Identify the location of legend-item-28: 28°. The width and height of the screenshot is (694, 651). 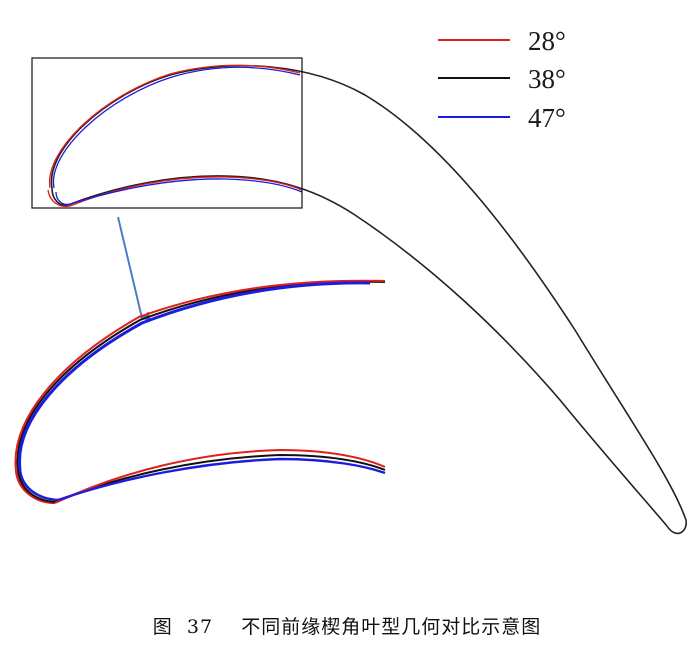
(502, 41).